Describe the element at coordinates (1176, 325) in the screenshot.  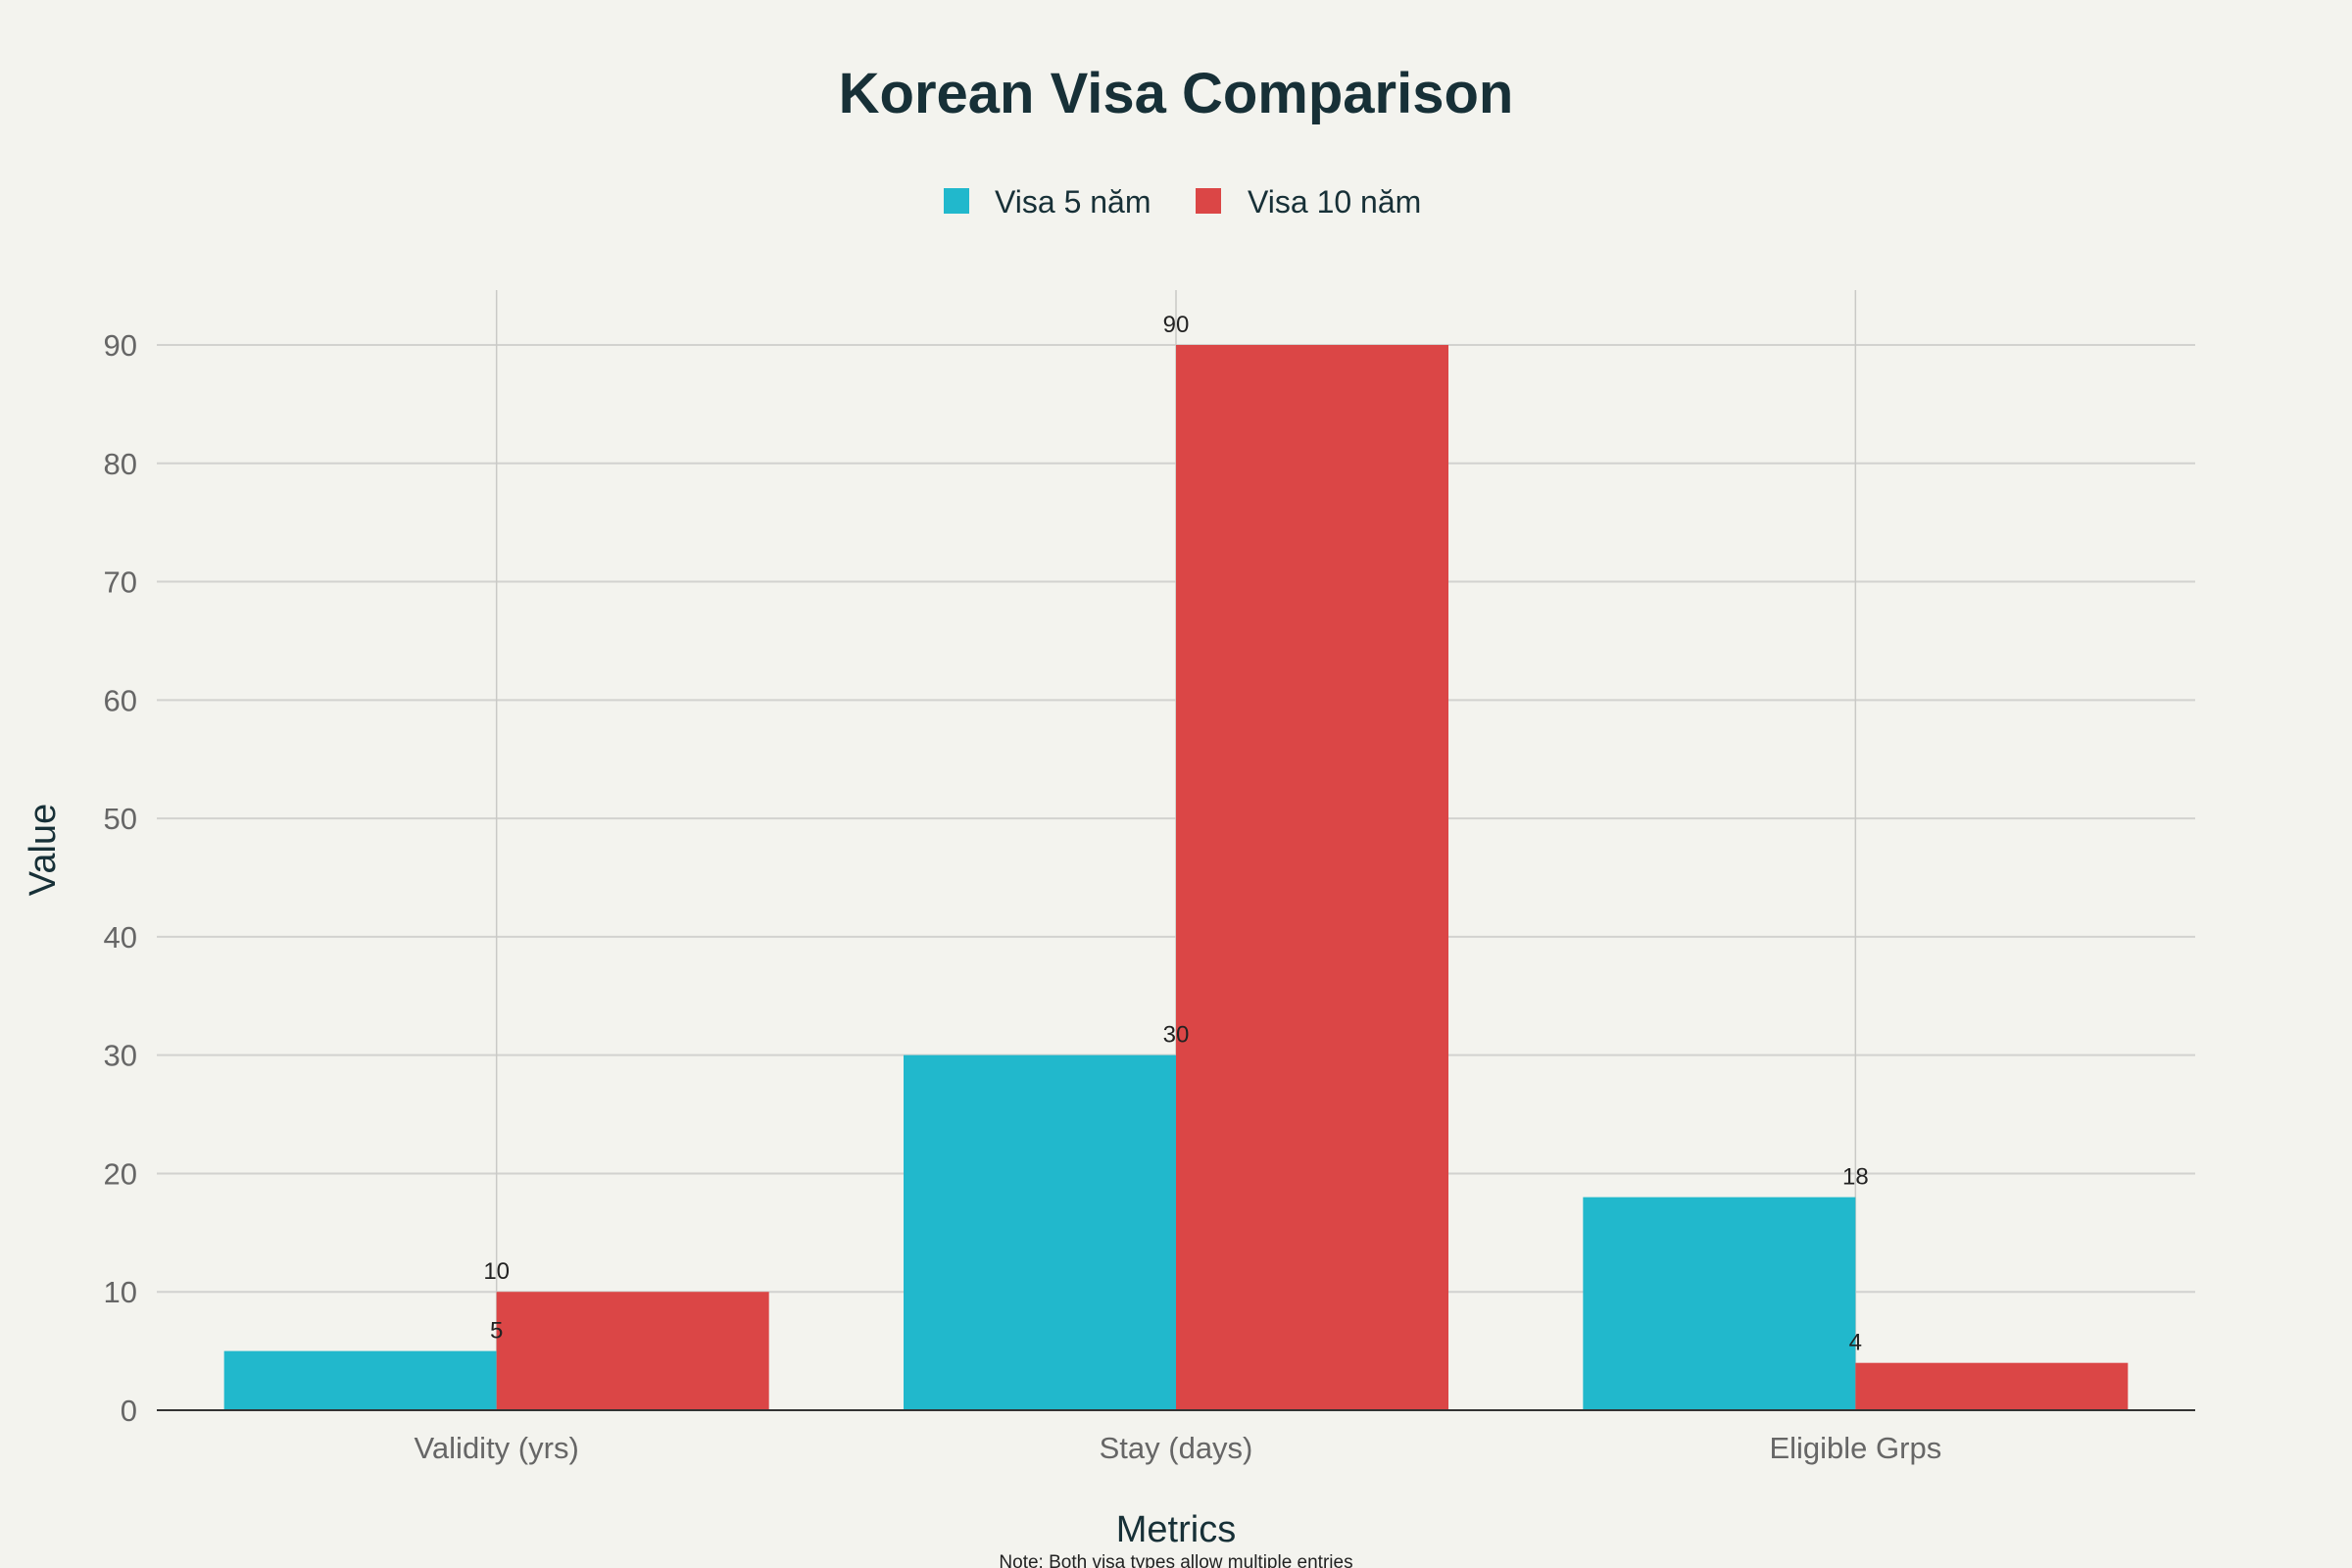
I see `data-label: 90` at that location.